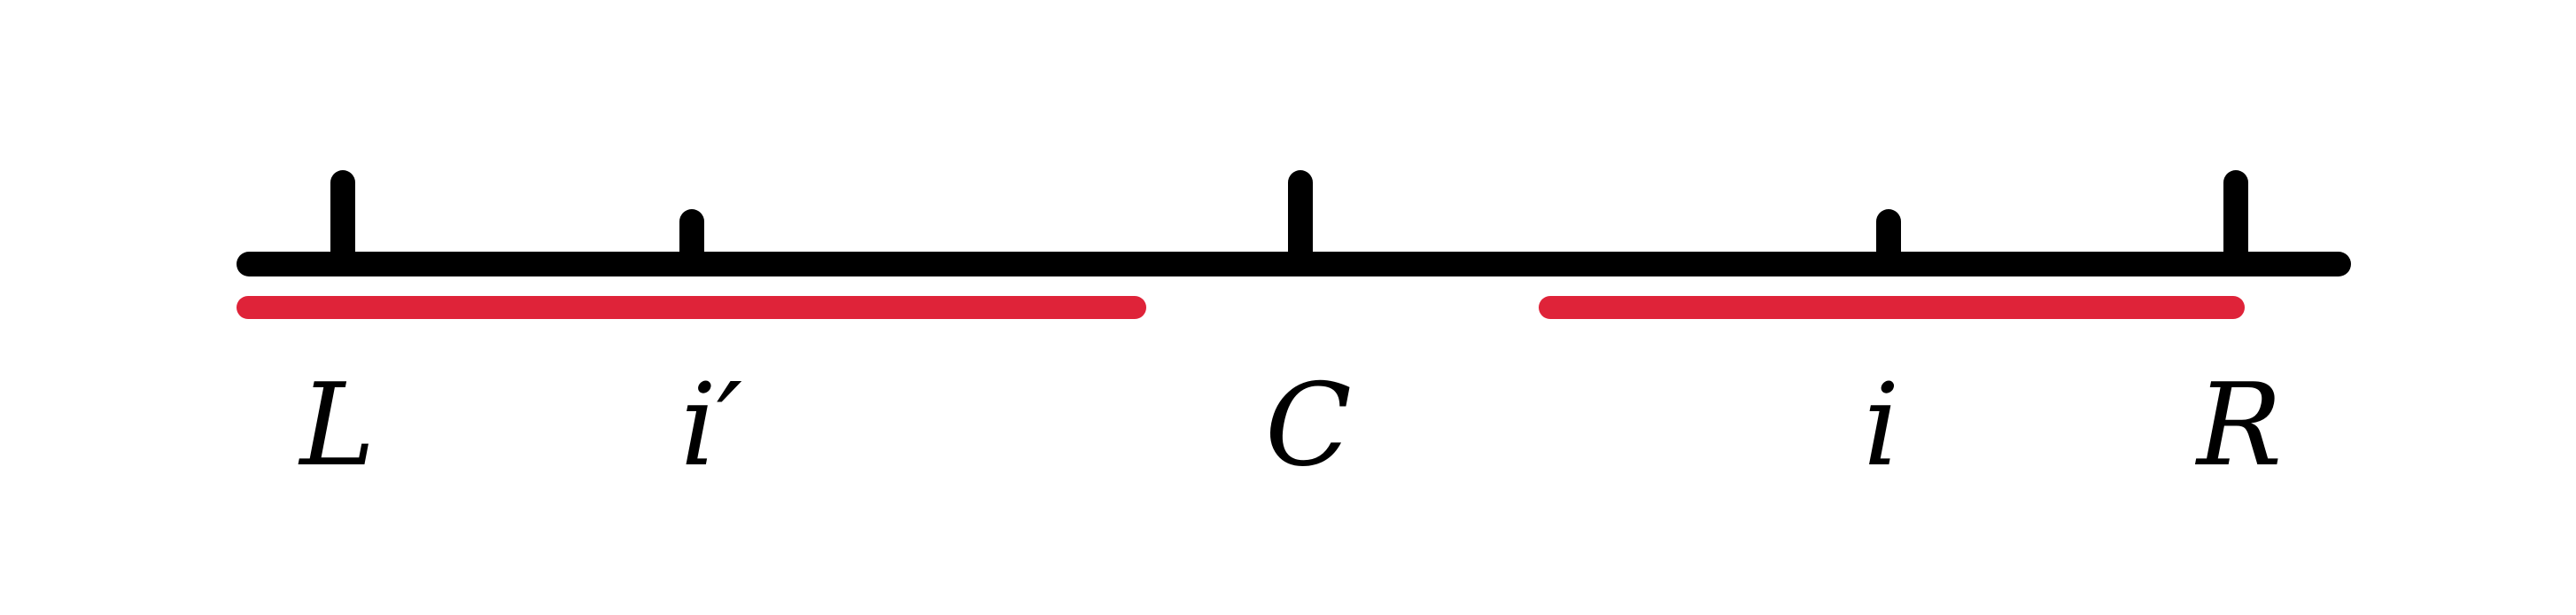  I want to click on label-C: C, so click(1308, 426).